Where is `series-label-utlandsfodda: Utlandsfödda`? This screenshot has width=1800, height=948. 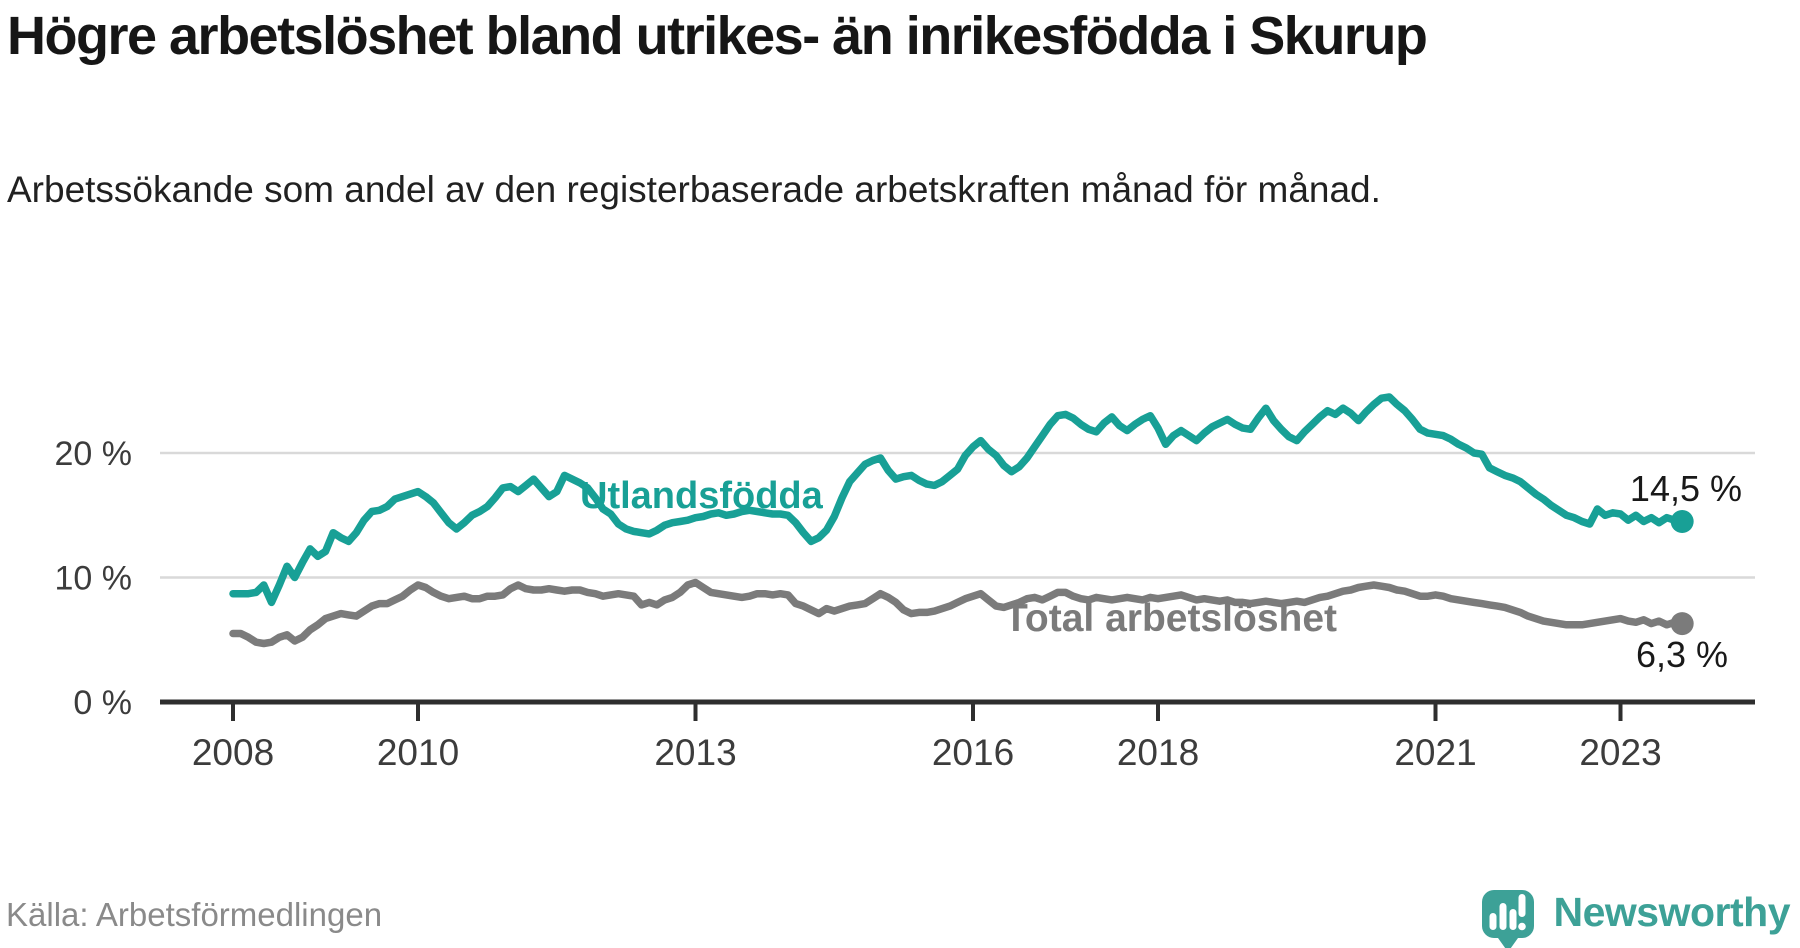 series-label-utlandsfodda: Utlandsfödda is located at coordinates (702, 496).